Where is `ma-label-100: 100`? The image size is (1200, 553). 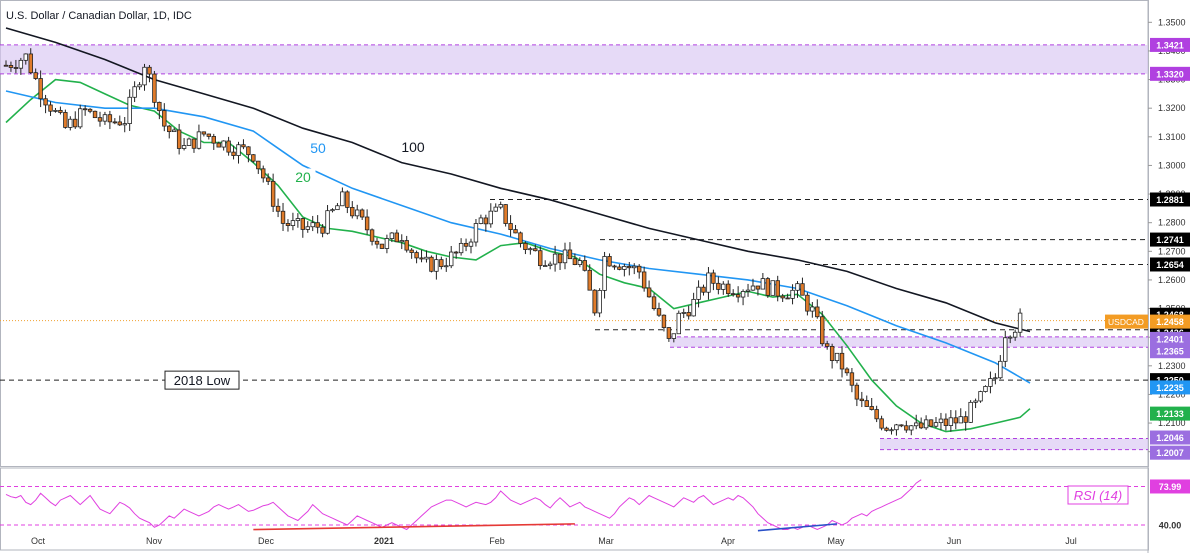
ma-label-100: 100 is located at coordinates (413, 147).